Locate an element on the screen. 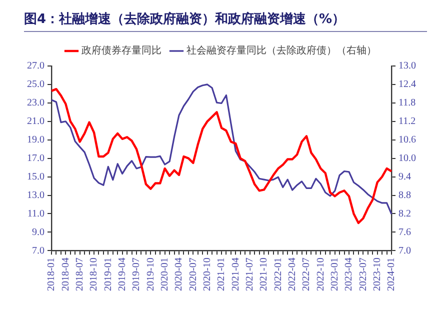 The width and height of the screenshot is (433, 335). y2-tick-label: 11.2 is located at coordinates (407, 122).